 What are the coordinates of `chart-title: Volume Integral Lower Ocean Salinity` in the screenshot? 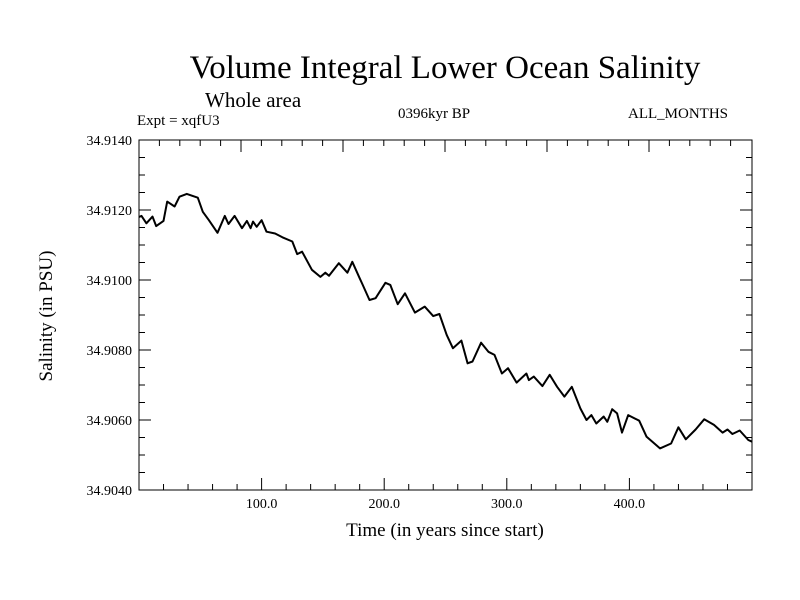 It's located at (445, 68).